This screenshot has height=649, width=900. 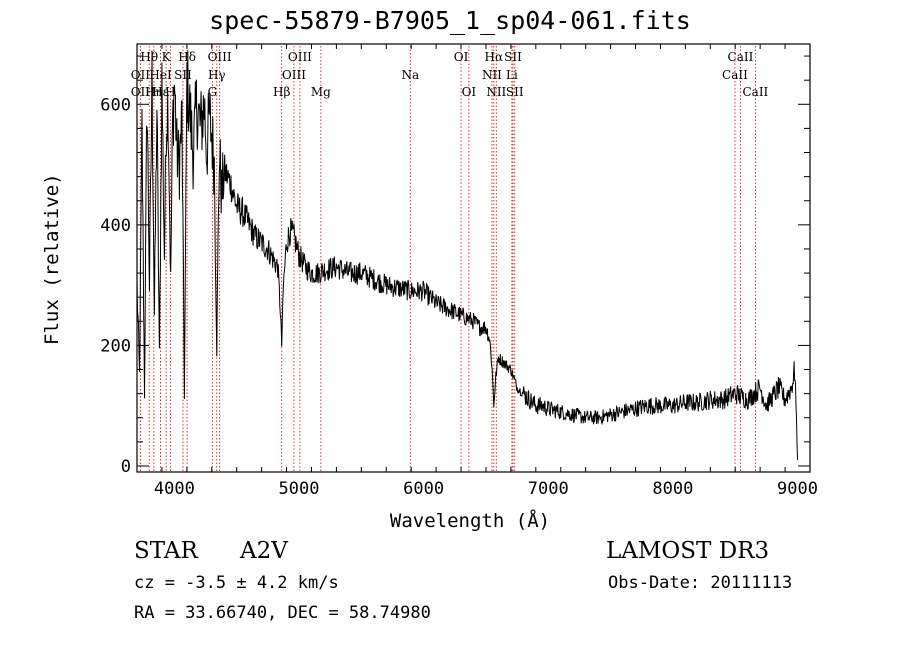 What do you see at coordinates (166, 551) in the screenshot?
I see `object-class: STAR` at bounding box center [166, 551].